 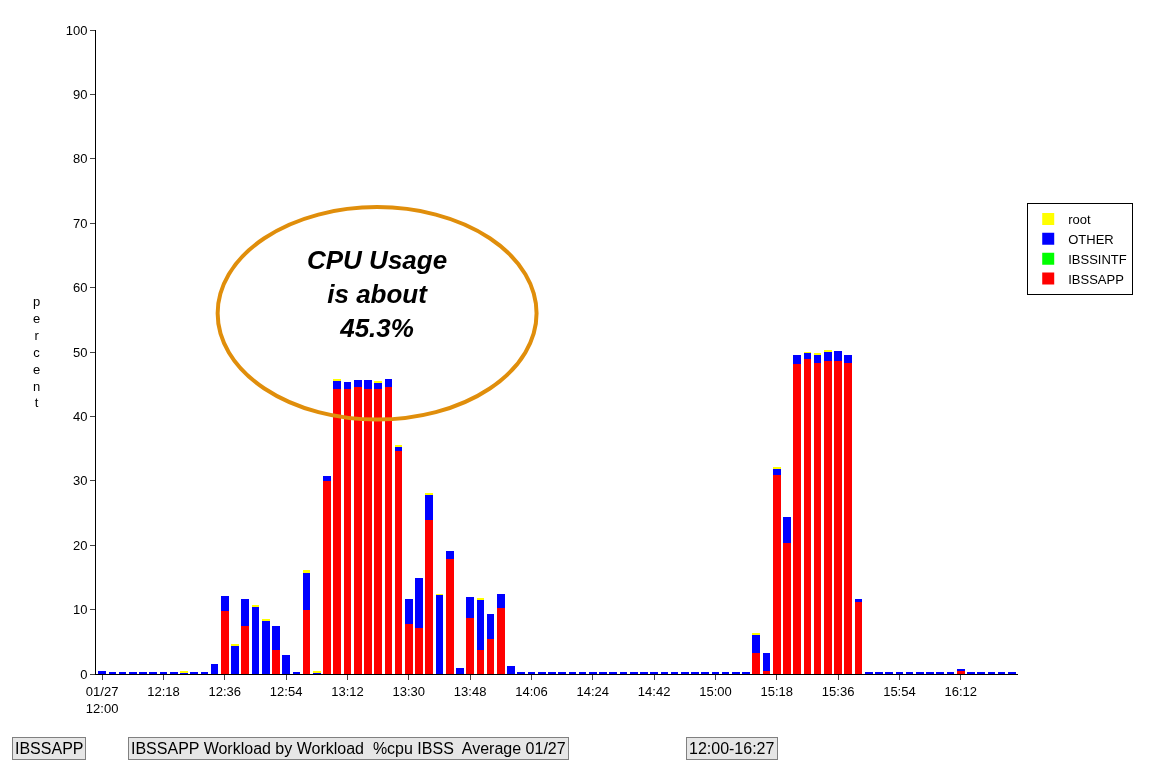 What do you see at coordinates (80, 545) in the screenshot?
I see `y-tick-label: 20` at bounding box center [80, 545].